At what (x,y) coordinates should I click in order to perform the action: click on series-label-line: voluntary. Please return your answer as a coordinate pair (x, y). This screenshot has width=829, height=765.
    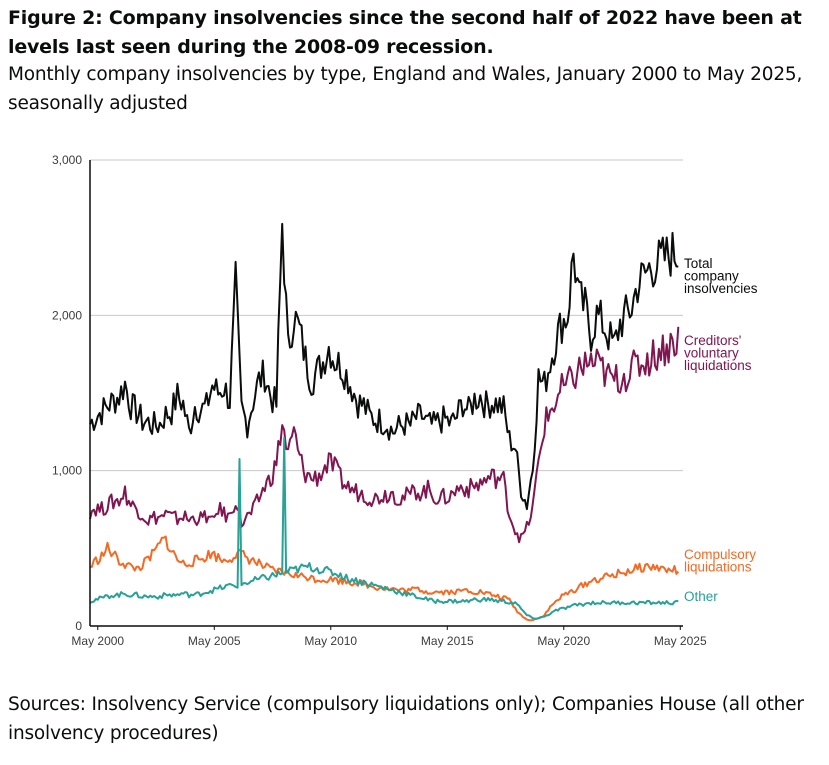
    Looking at the image, I should click on (711, 353).